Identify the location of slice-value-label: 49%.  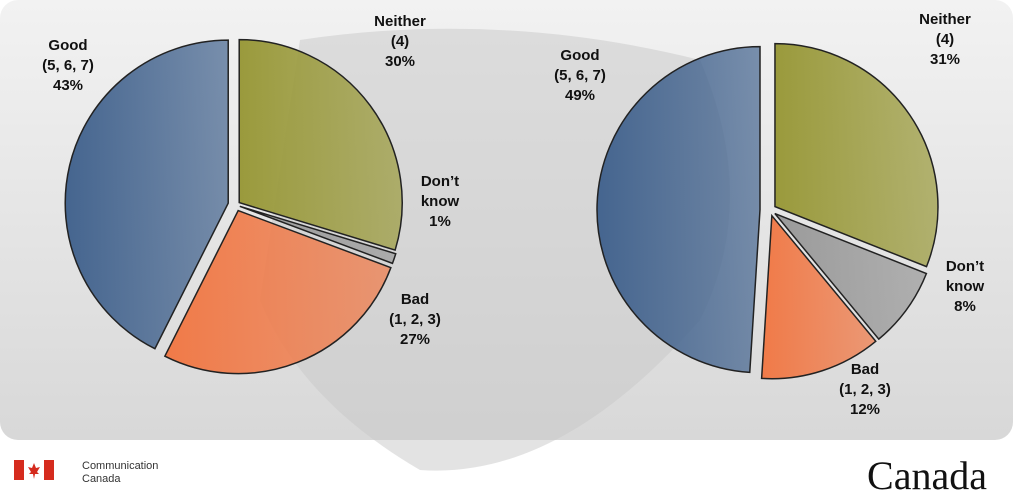
(580, 95).